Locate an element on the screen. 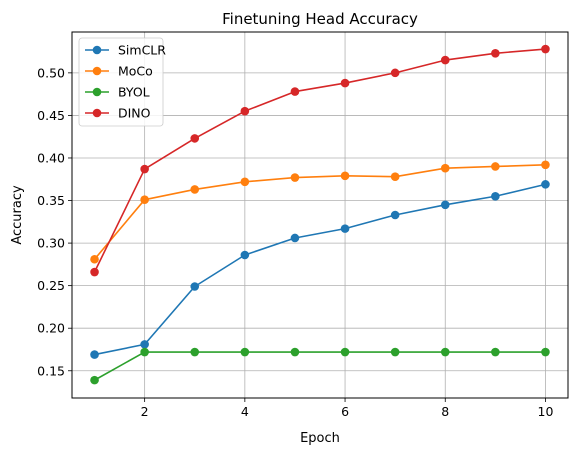  y-tick-label: 0.30 is located at coordinates (51, 243).